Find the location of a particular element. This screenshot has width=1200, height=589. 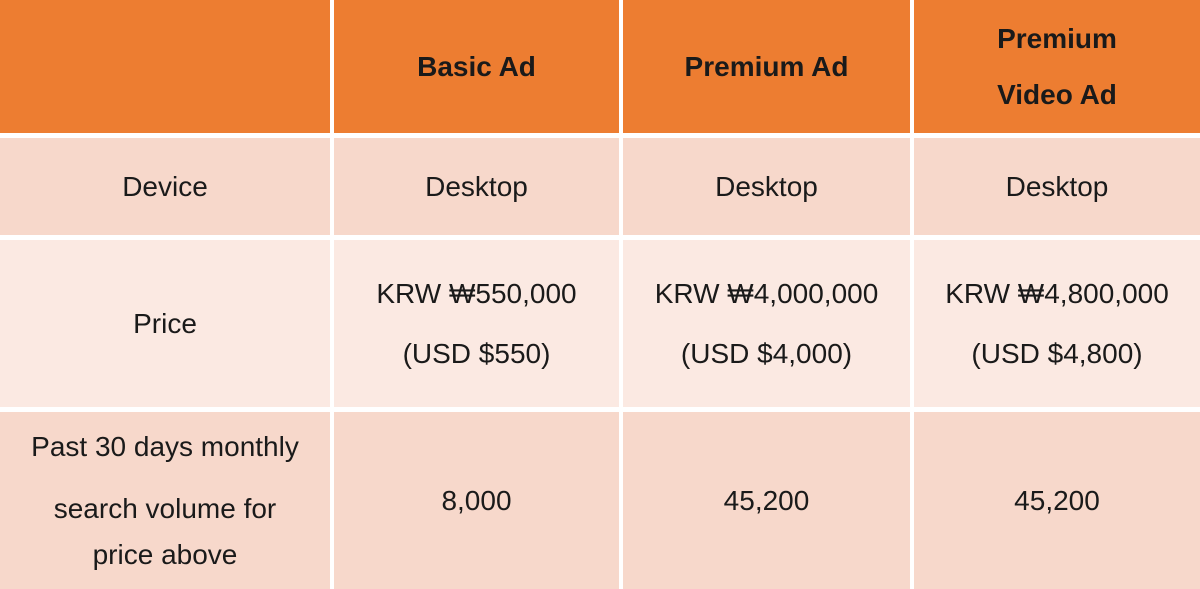

device-premium-cell: Desktop is located at coordinates (766, 186).